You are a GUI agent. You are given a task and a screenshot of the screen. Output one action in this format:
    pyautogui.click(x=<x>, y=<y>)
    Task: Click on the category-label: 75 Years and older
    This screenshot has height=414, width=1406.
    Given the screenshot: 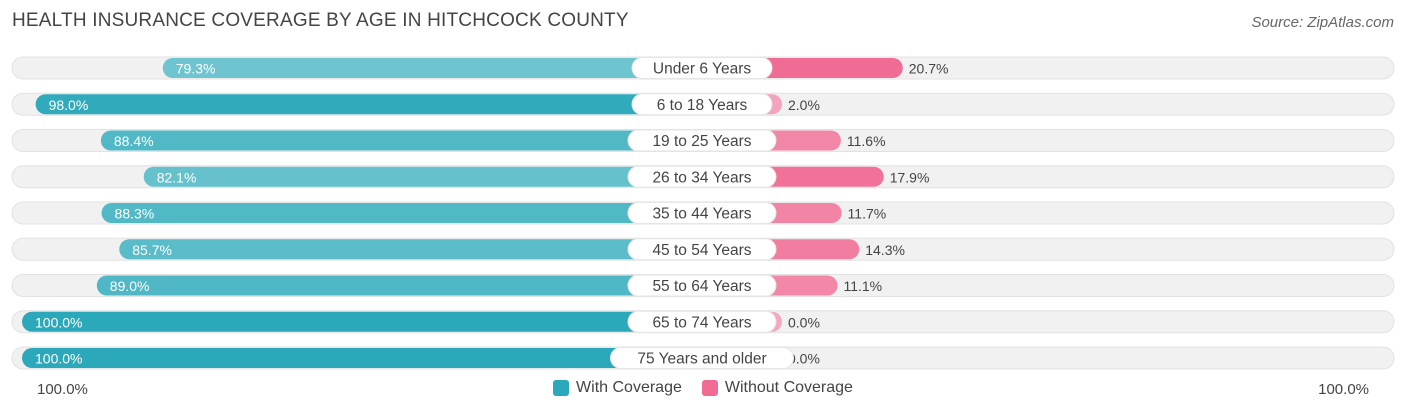 What is the action you would take?
    pyautogui.click(x=701, y=359)
    